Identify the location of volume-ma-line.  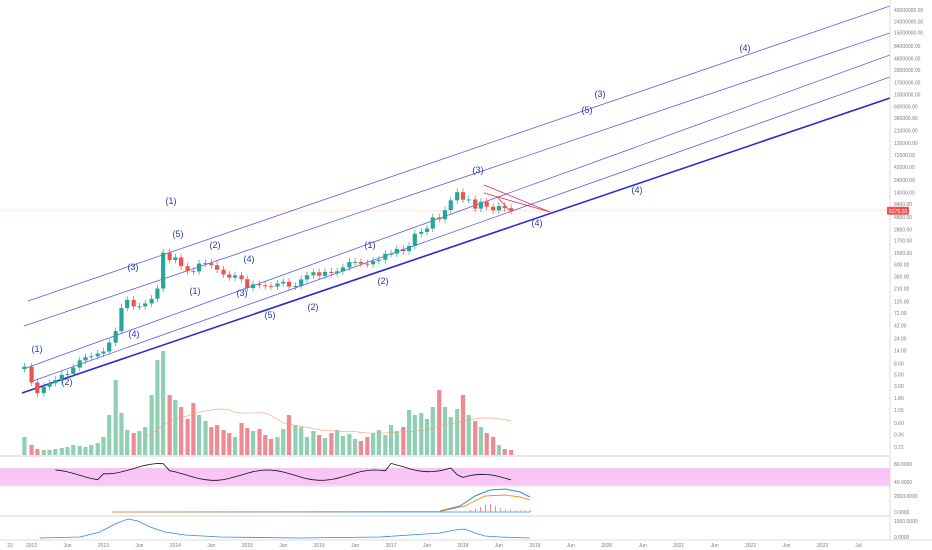
(328, 422).